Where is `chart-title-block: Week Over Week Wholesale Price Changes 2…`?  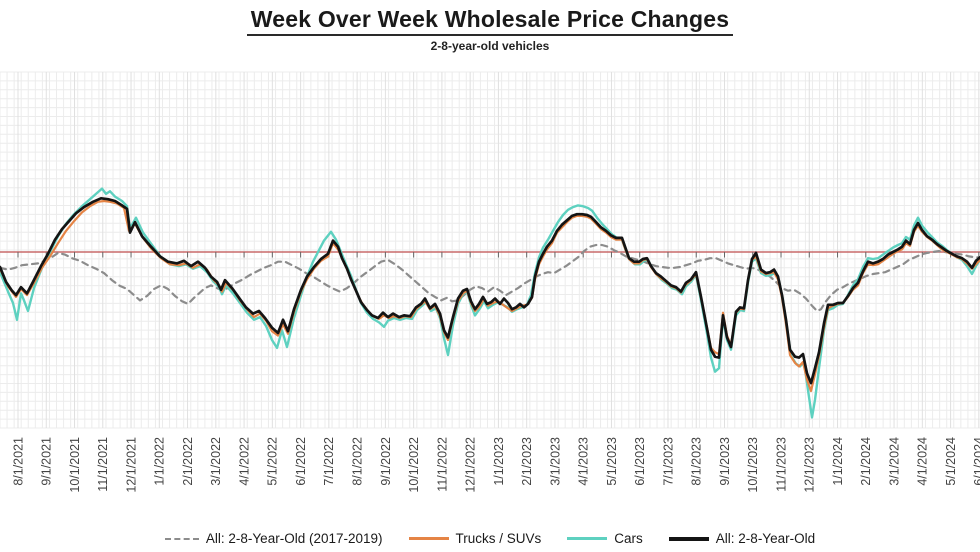 chart-title-block: Week Over Week Wholesale Price Changes 2… is located at coordinates (490, 29).